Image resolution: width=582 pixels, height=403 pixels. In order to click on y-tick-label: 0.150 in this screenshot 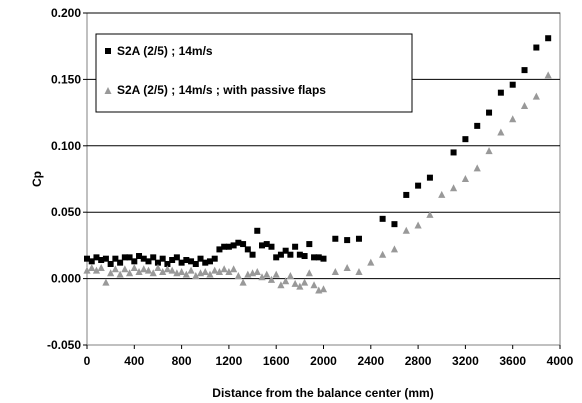, I will do `click(66, 79)`.